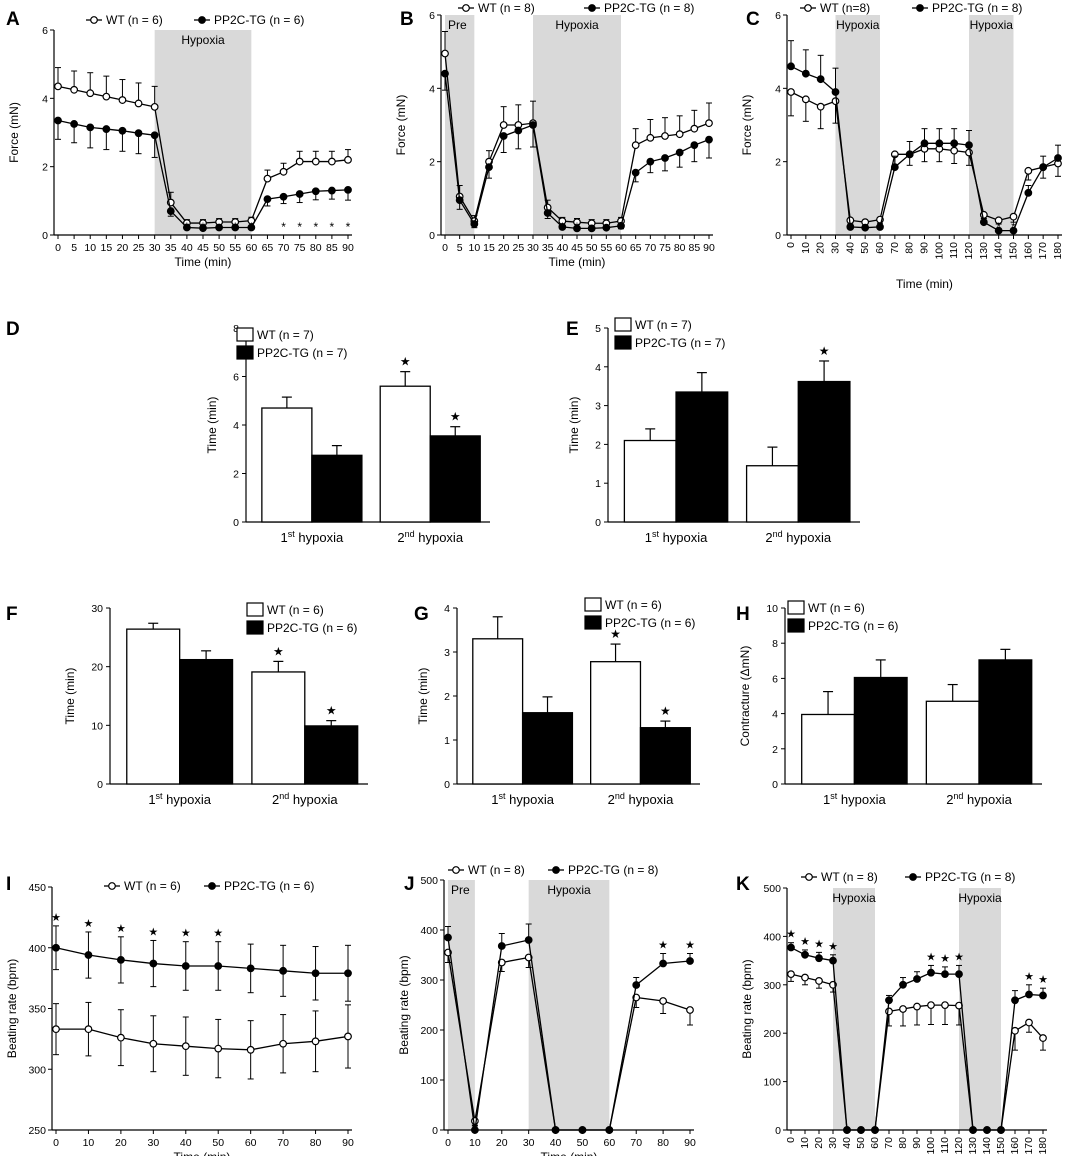 The image size is (1072, 1156). I want to click on x-tick-label: 70, so click(650, 248).